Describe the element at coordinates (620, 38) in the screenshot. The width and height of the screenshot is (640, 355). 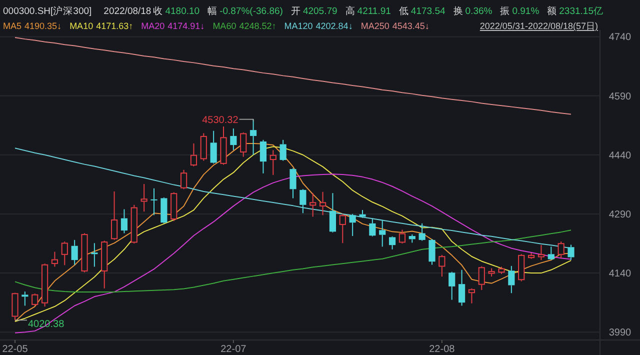
I see `y-tick-label: 4740` at that location.